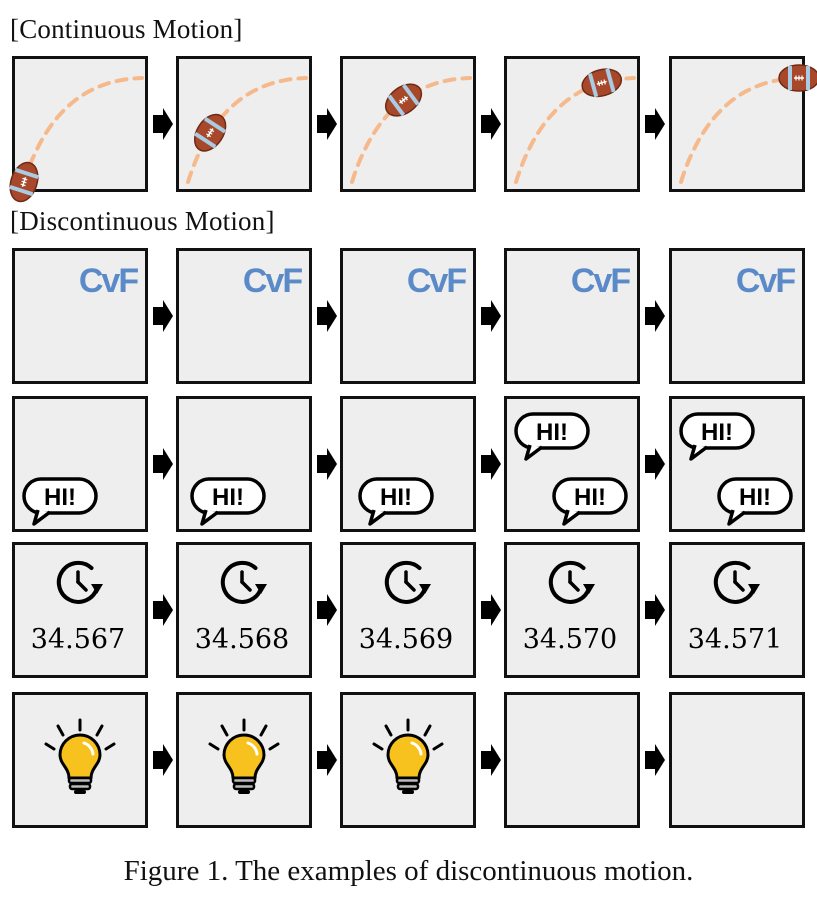 The width and height of the screenshot is (817, 897). I want to click on timer-value: 34.569, so click(406, 639).